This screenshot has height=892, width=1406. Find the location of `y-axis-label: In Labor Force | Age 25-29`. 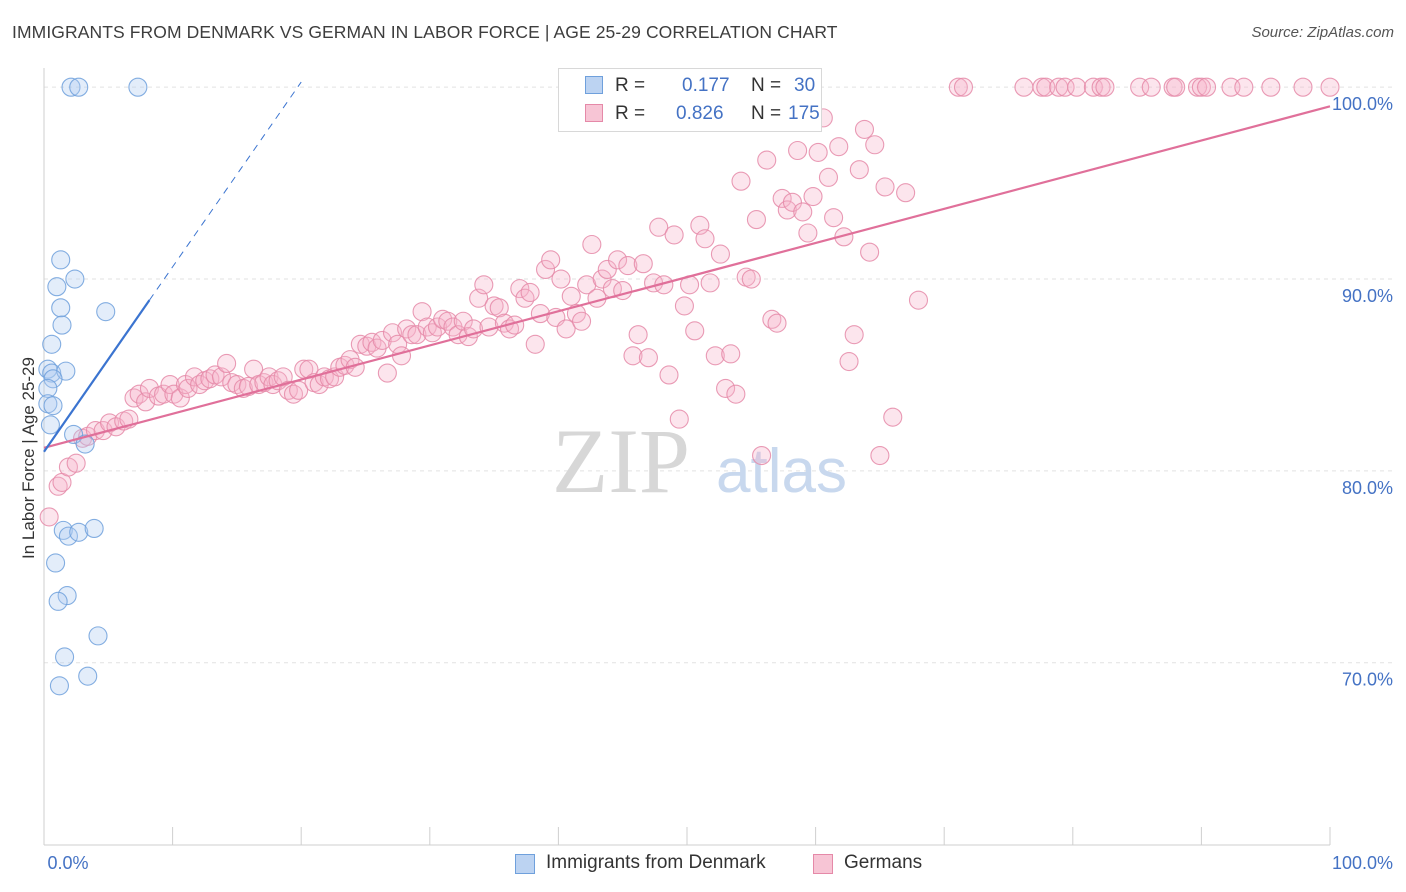

y-axis-label: In Labor Force | Age 25-29 is located at coordinates (28, 458).